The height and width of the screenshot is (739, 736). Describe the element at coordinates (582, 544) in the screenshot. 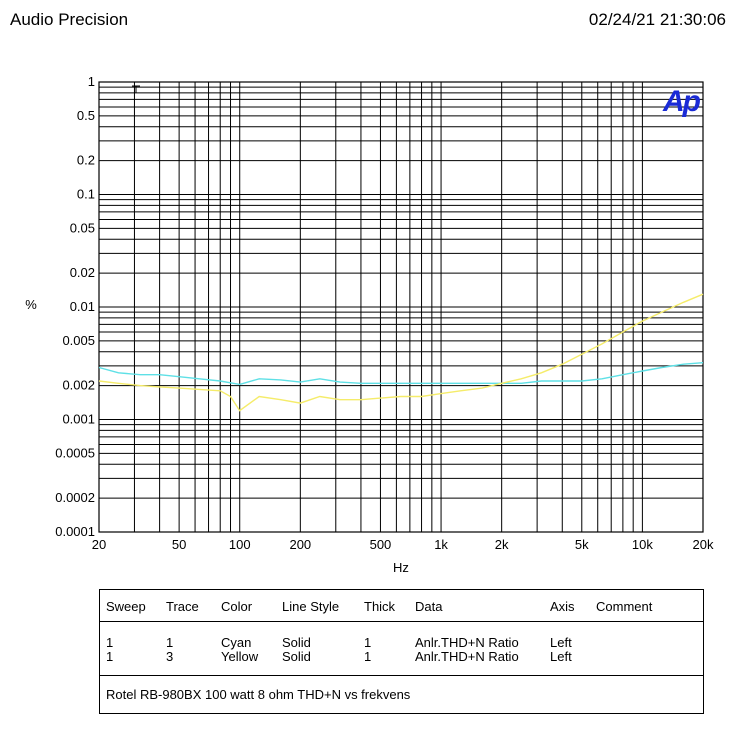

I see `x-tick-label: 5k` at that location.